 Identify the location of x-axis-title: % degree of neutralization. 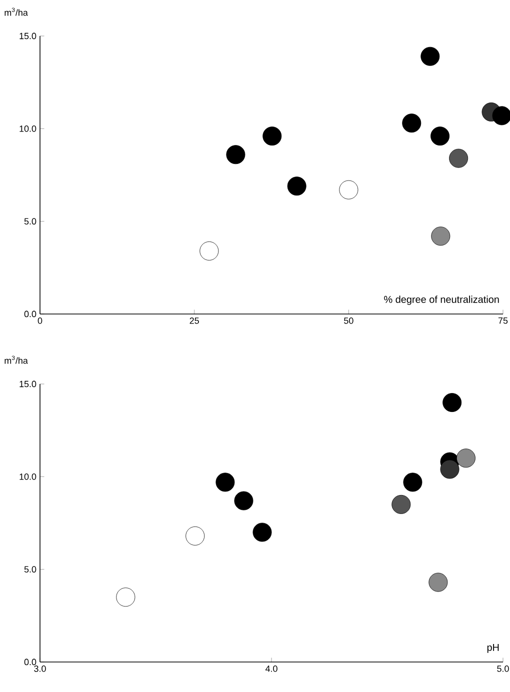
(441, 300).